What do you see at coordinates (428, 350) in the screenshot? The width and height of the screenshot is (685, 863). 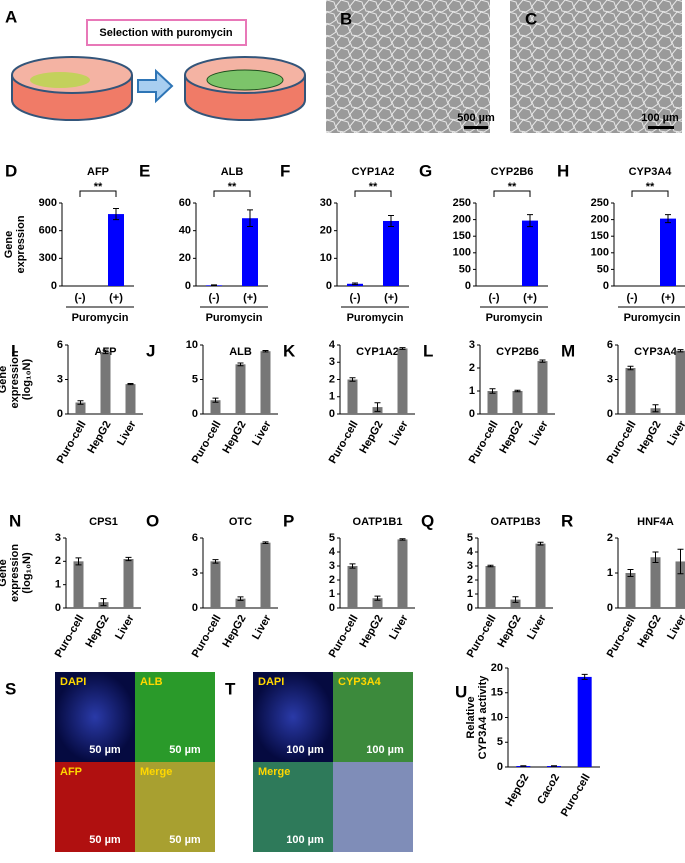 I see `panel-label: L` at bounding box center [428, 350].